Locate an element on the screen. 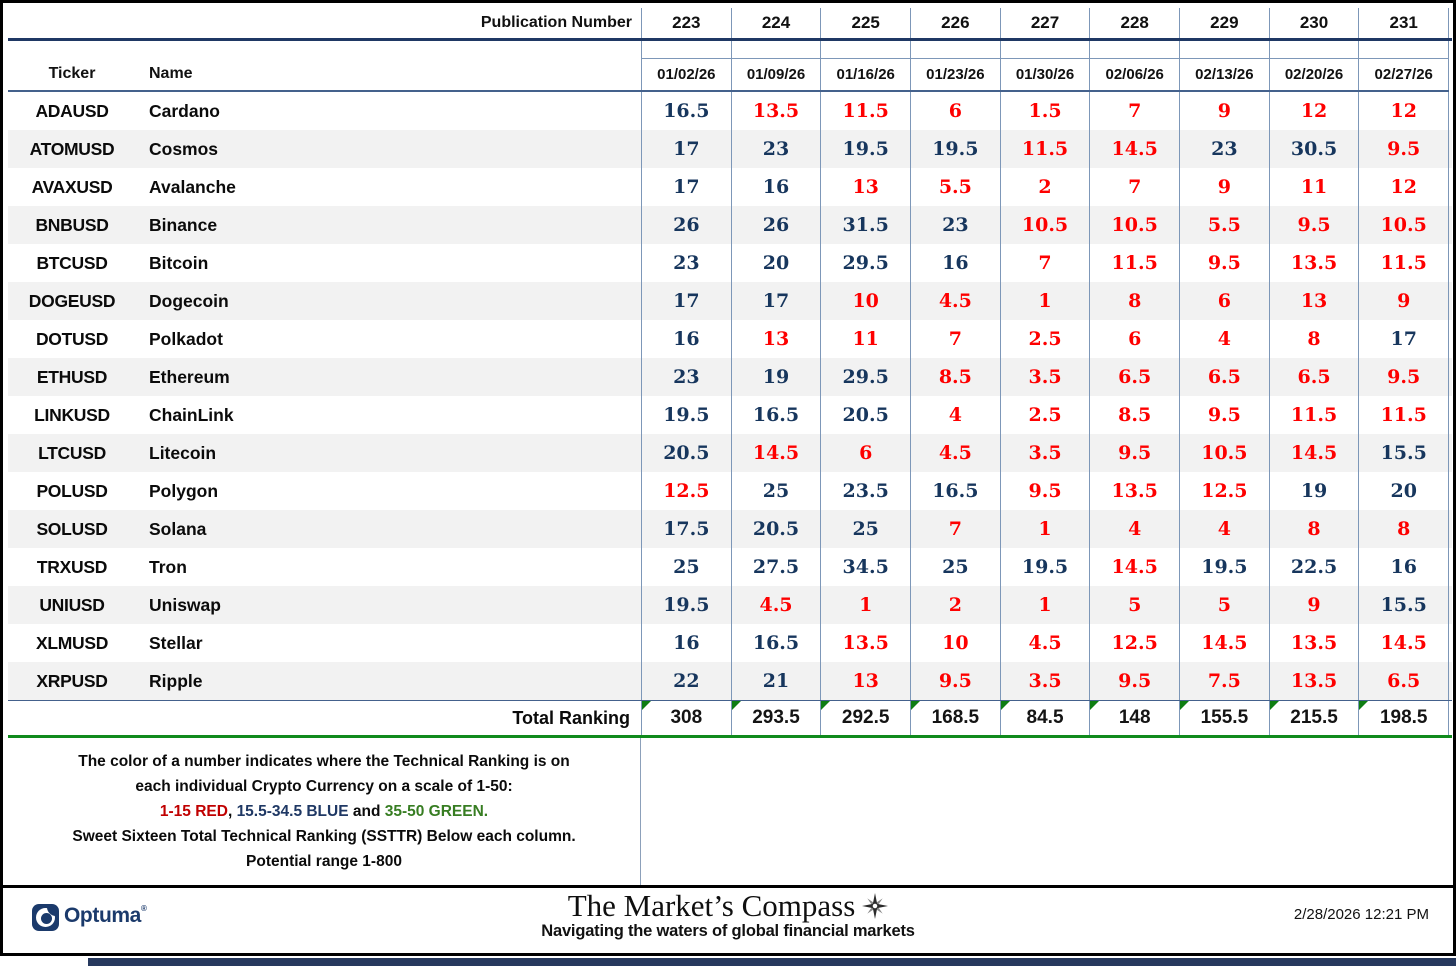 This screenshot has height=966, width=1456. date-cell: 02/27/26 is located at coordinates (1404, 74).